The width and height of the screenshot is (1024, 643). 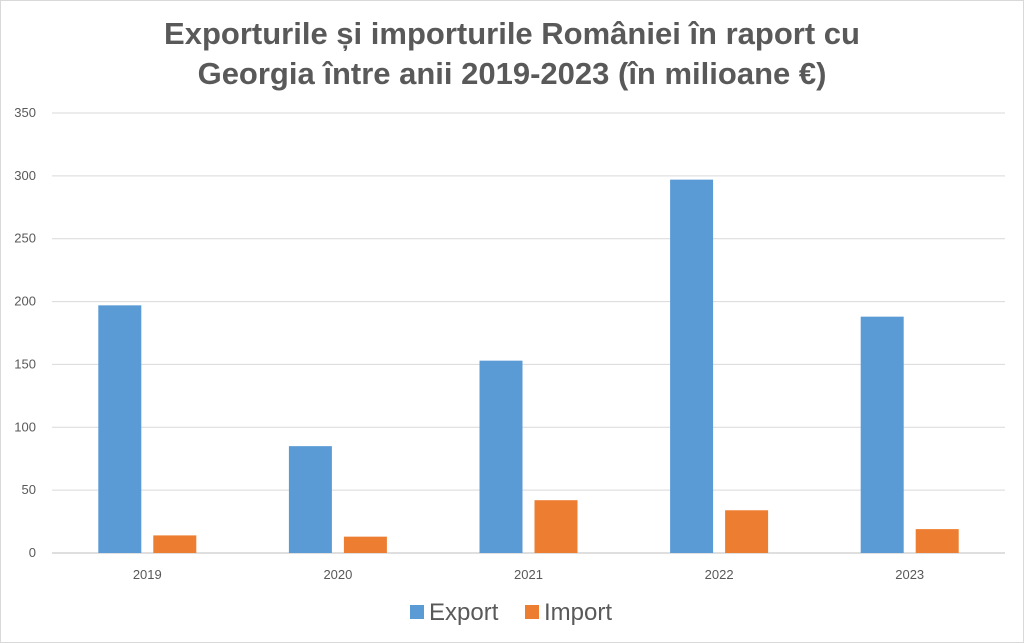 I want to click on bar-export-2021, so click(x=501, y=456).